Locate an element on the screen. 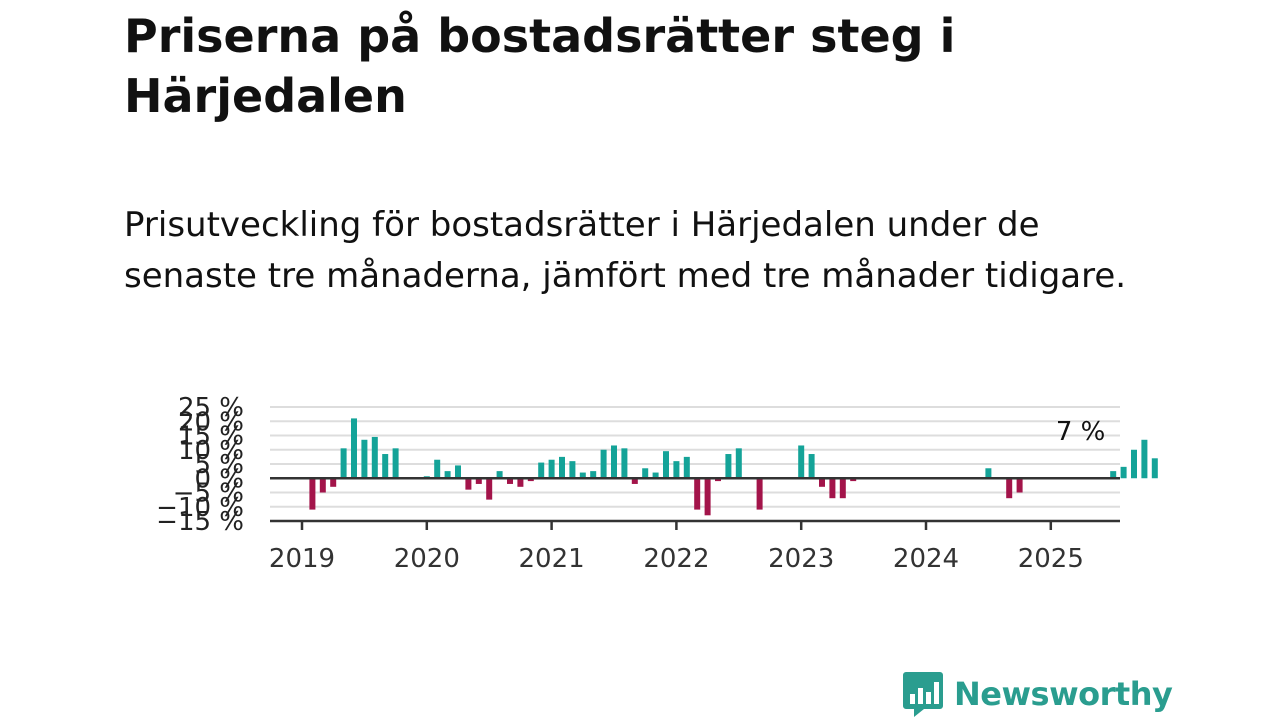 The image size is (1280, 720). y-tick-label: 25 % is located at coordinates (211, 408).